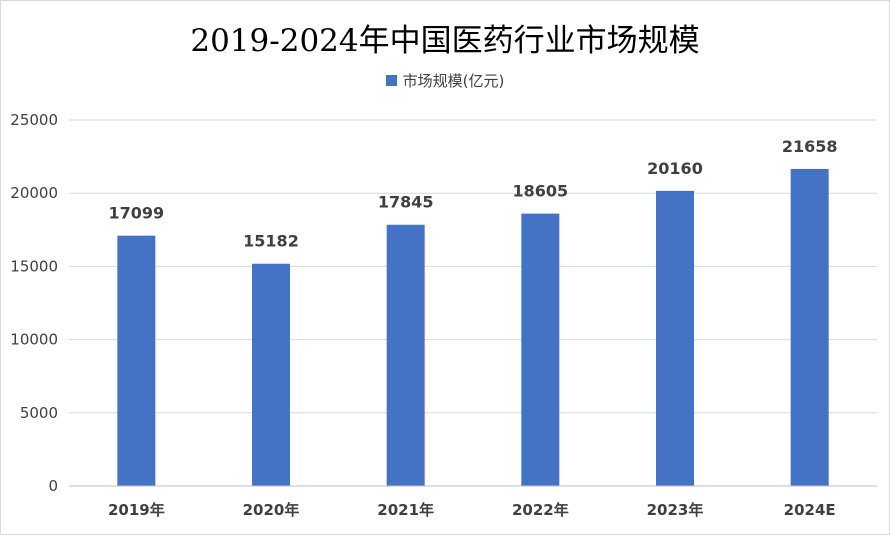 The image size is (890, 535). What do you see at coordinates (34, 266) in the screenshot?
I see `y-tick-label: 15000` at bounding box center [34, 266].